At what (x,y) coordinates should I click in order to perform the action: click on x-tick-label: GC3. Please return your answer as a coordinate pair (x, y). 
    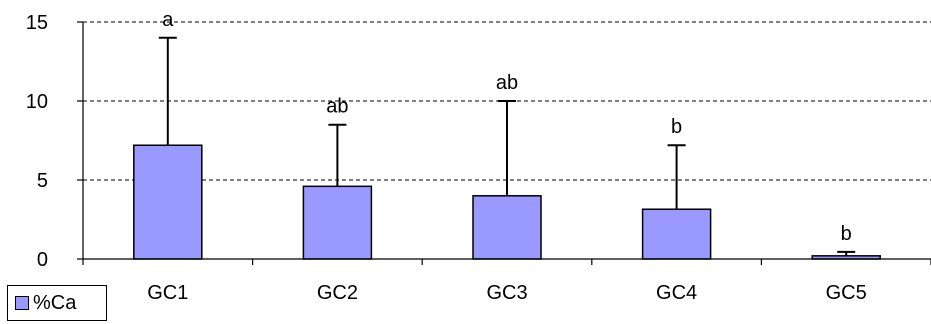
    Looking at the image, I should click on (506, 293).